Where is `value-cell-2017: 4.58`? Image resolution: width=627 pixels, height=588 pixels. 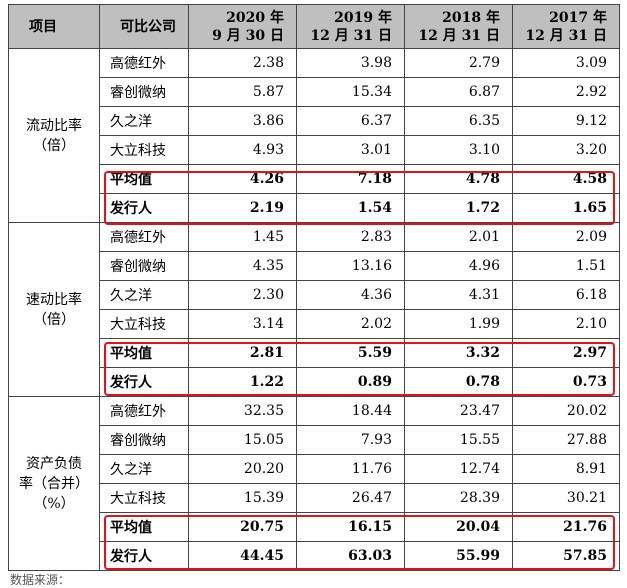
value-cell-2017: 4.58 is located at coordinates (566, 179).